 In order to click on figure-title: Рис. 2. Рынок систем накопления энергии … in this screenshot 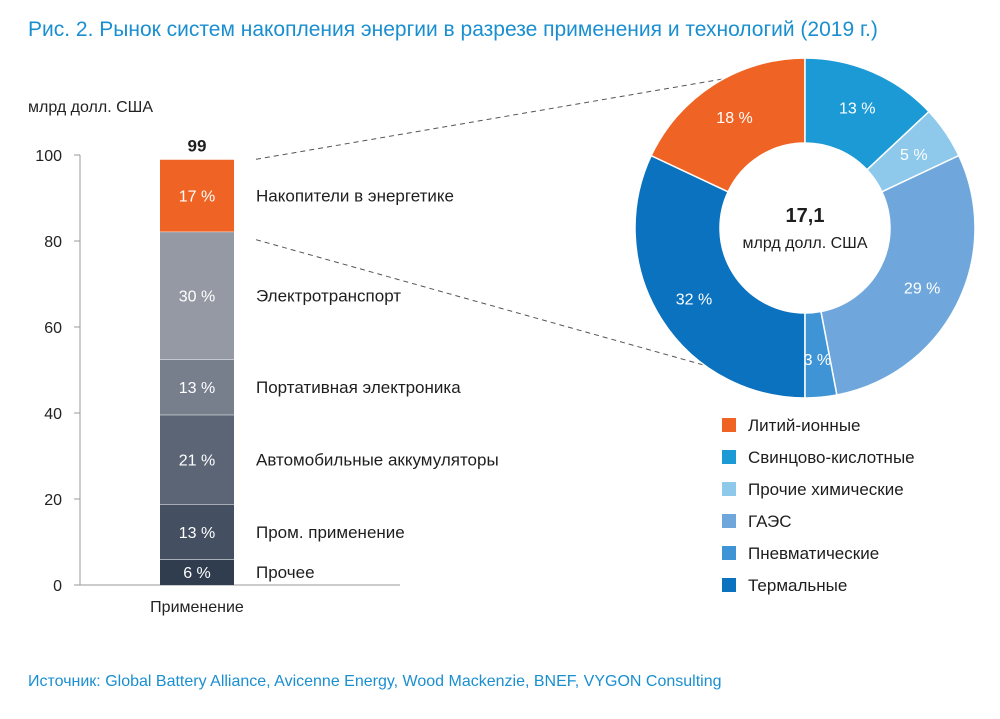, I will do `click(453, 29)`.